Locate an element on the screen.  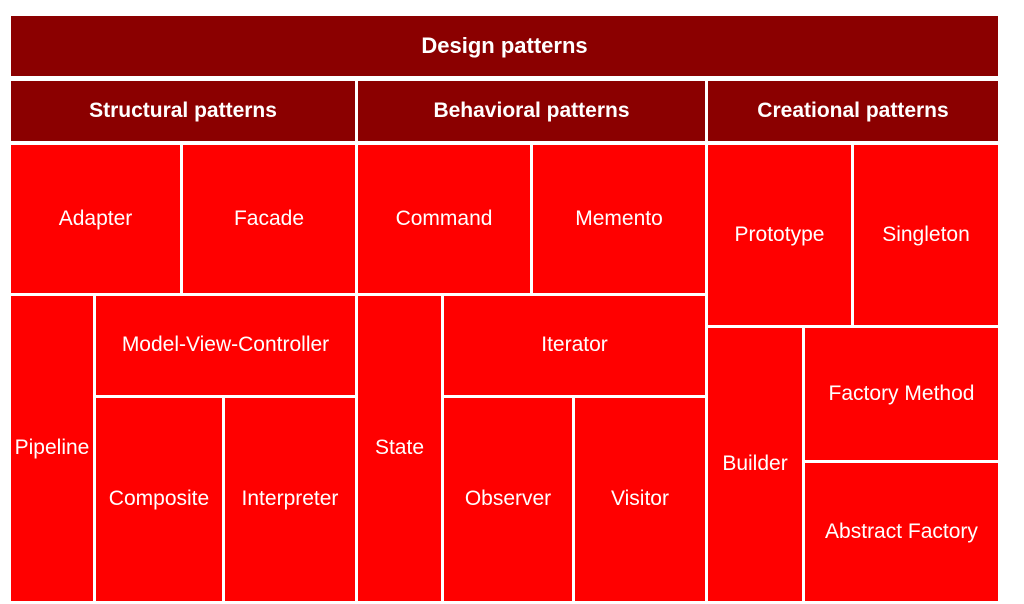
pattern-command: Command is located at coordinates (444, 219).